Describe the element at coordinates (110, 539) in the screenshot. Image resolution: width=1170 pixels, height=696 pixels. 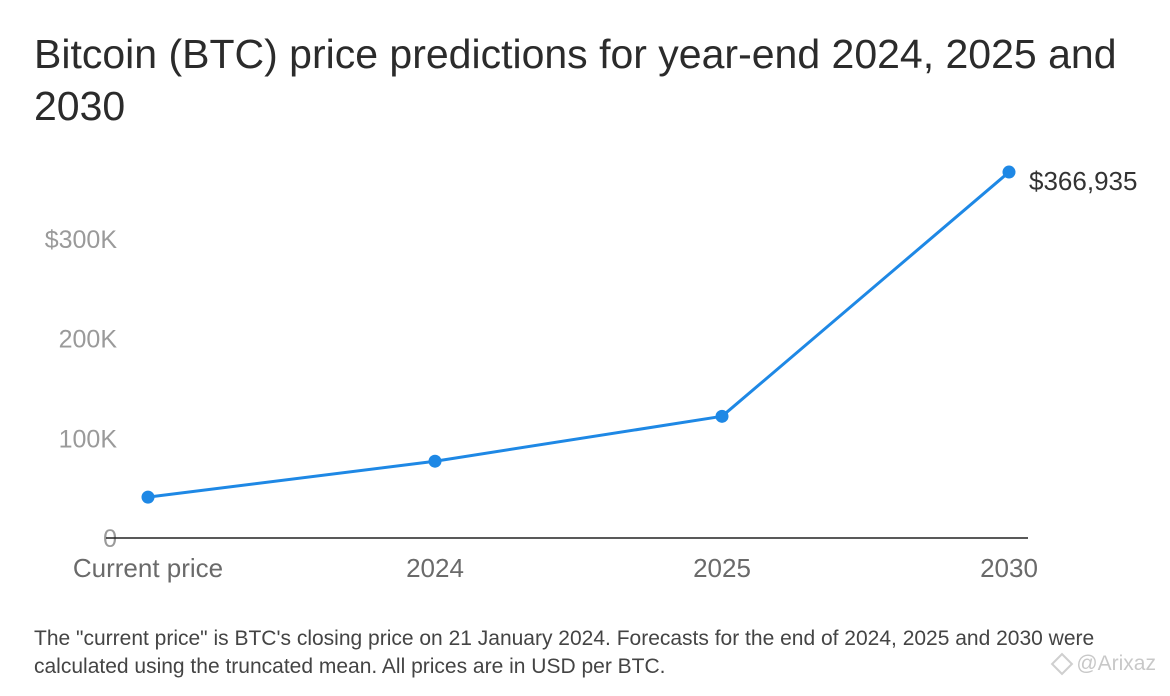
I see `y-tick-label: 0` at that location.